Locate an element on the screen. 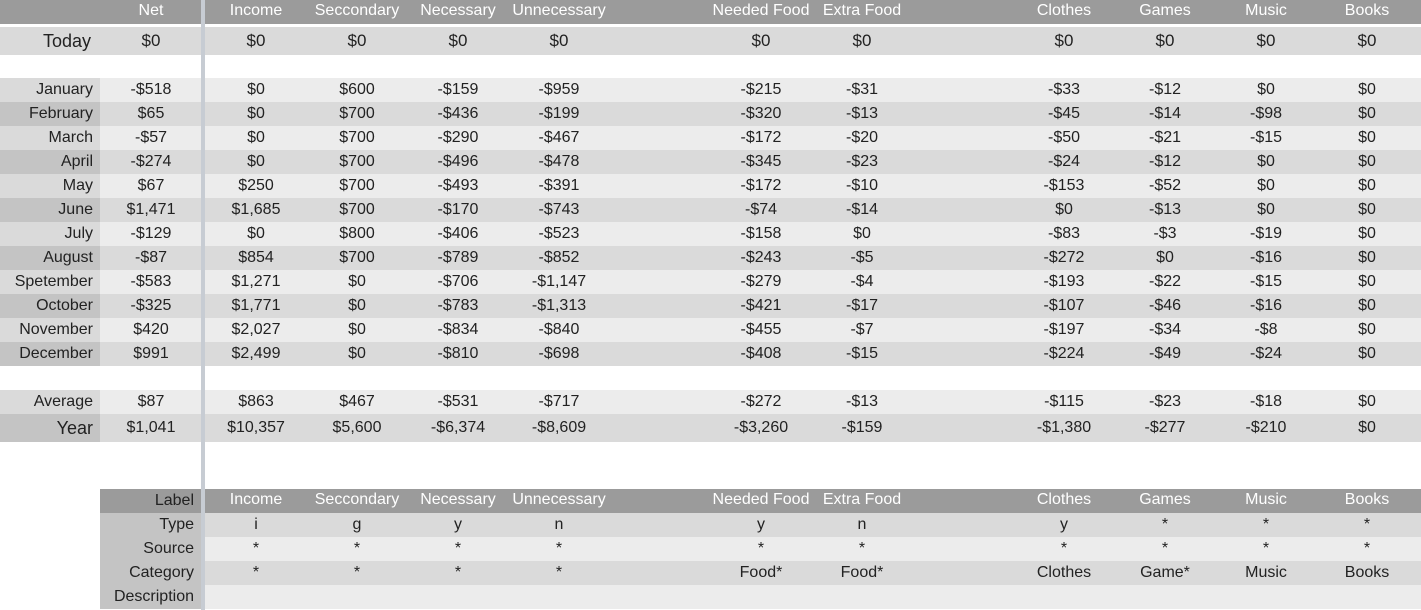 This screenshot has height=610, width=1421. config-type-books: * is located at coordinates (1367, 524).